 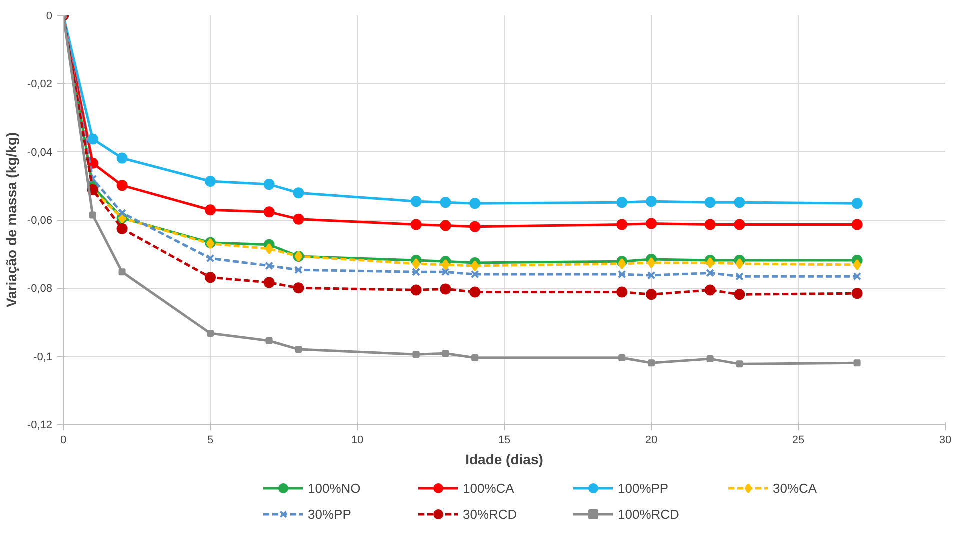 What do you see at coordinates (335, 488) in the screenshot?
I see `legend-label: 100%NO` at bounding box center [335, 488].